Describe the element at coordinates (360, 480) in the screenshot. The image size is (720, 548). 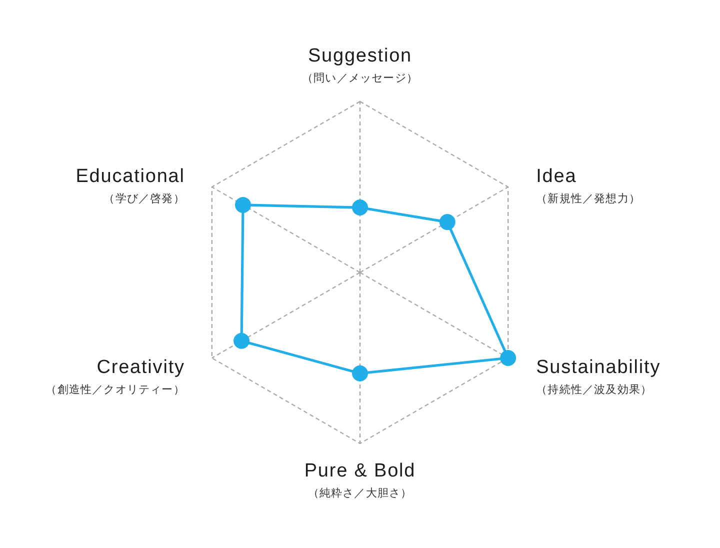
I see `spoke-label: Pure & Bold （純粋さ／大胆さ）` at that location.